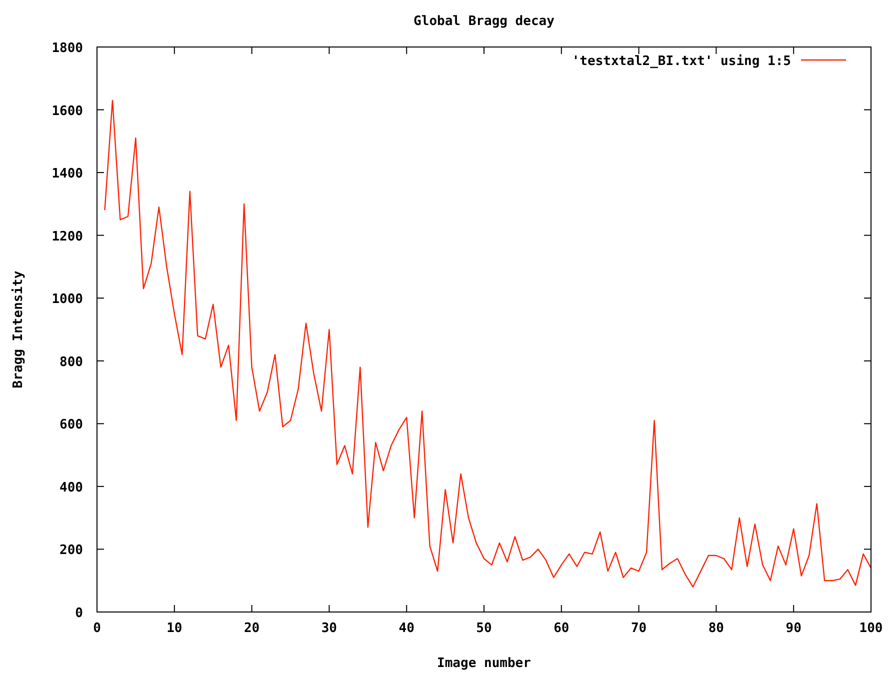 This screenshot has height=675, width=889. Describe the element at coordinates (794, 628) in the screenshot. I see `x-tick-label: 90` at that location.